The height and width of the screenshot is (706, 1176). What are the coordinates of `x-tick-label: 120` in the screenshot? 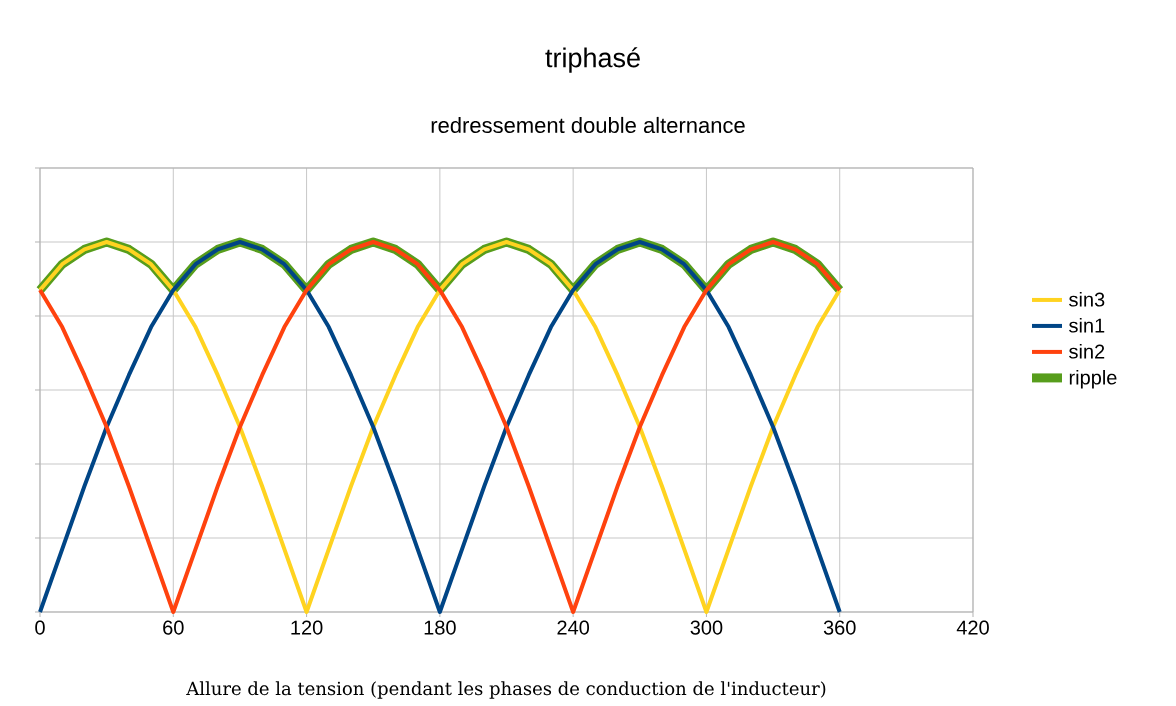 It's located at (307, 627).